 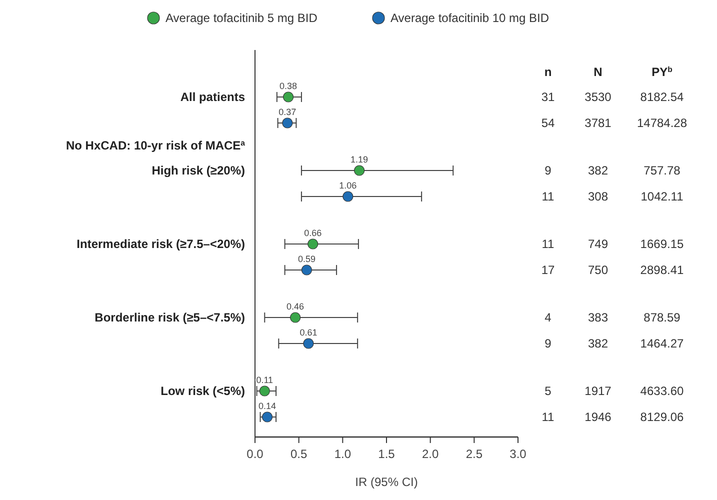 What do you see at coordinates (213, 97) in the screenshot?
I see `y-tick-label: All patients` at bounding box center [213, 97].